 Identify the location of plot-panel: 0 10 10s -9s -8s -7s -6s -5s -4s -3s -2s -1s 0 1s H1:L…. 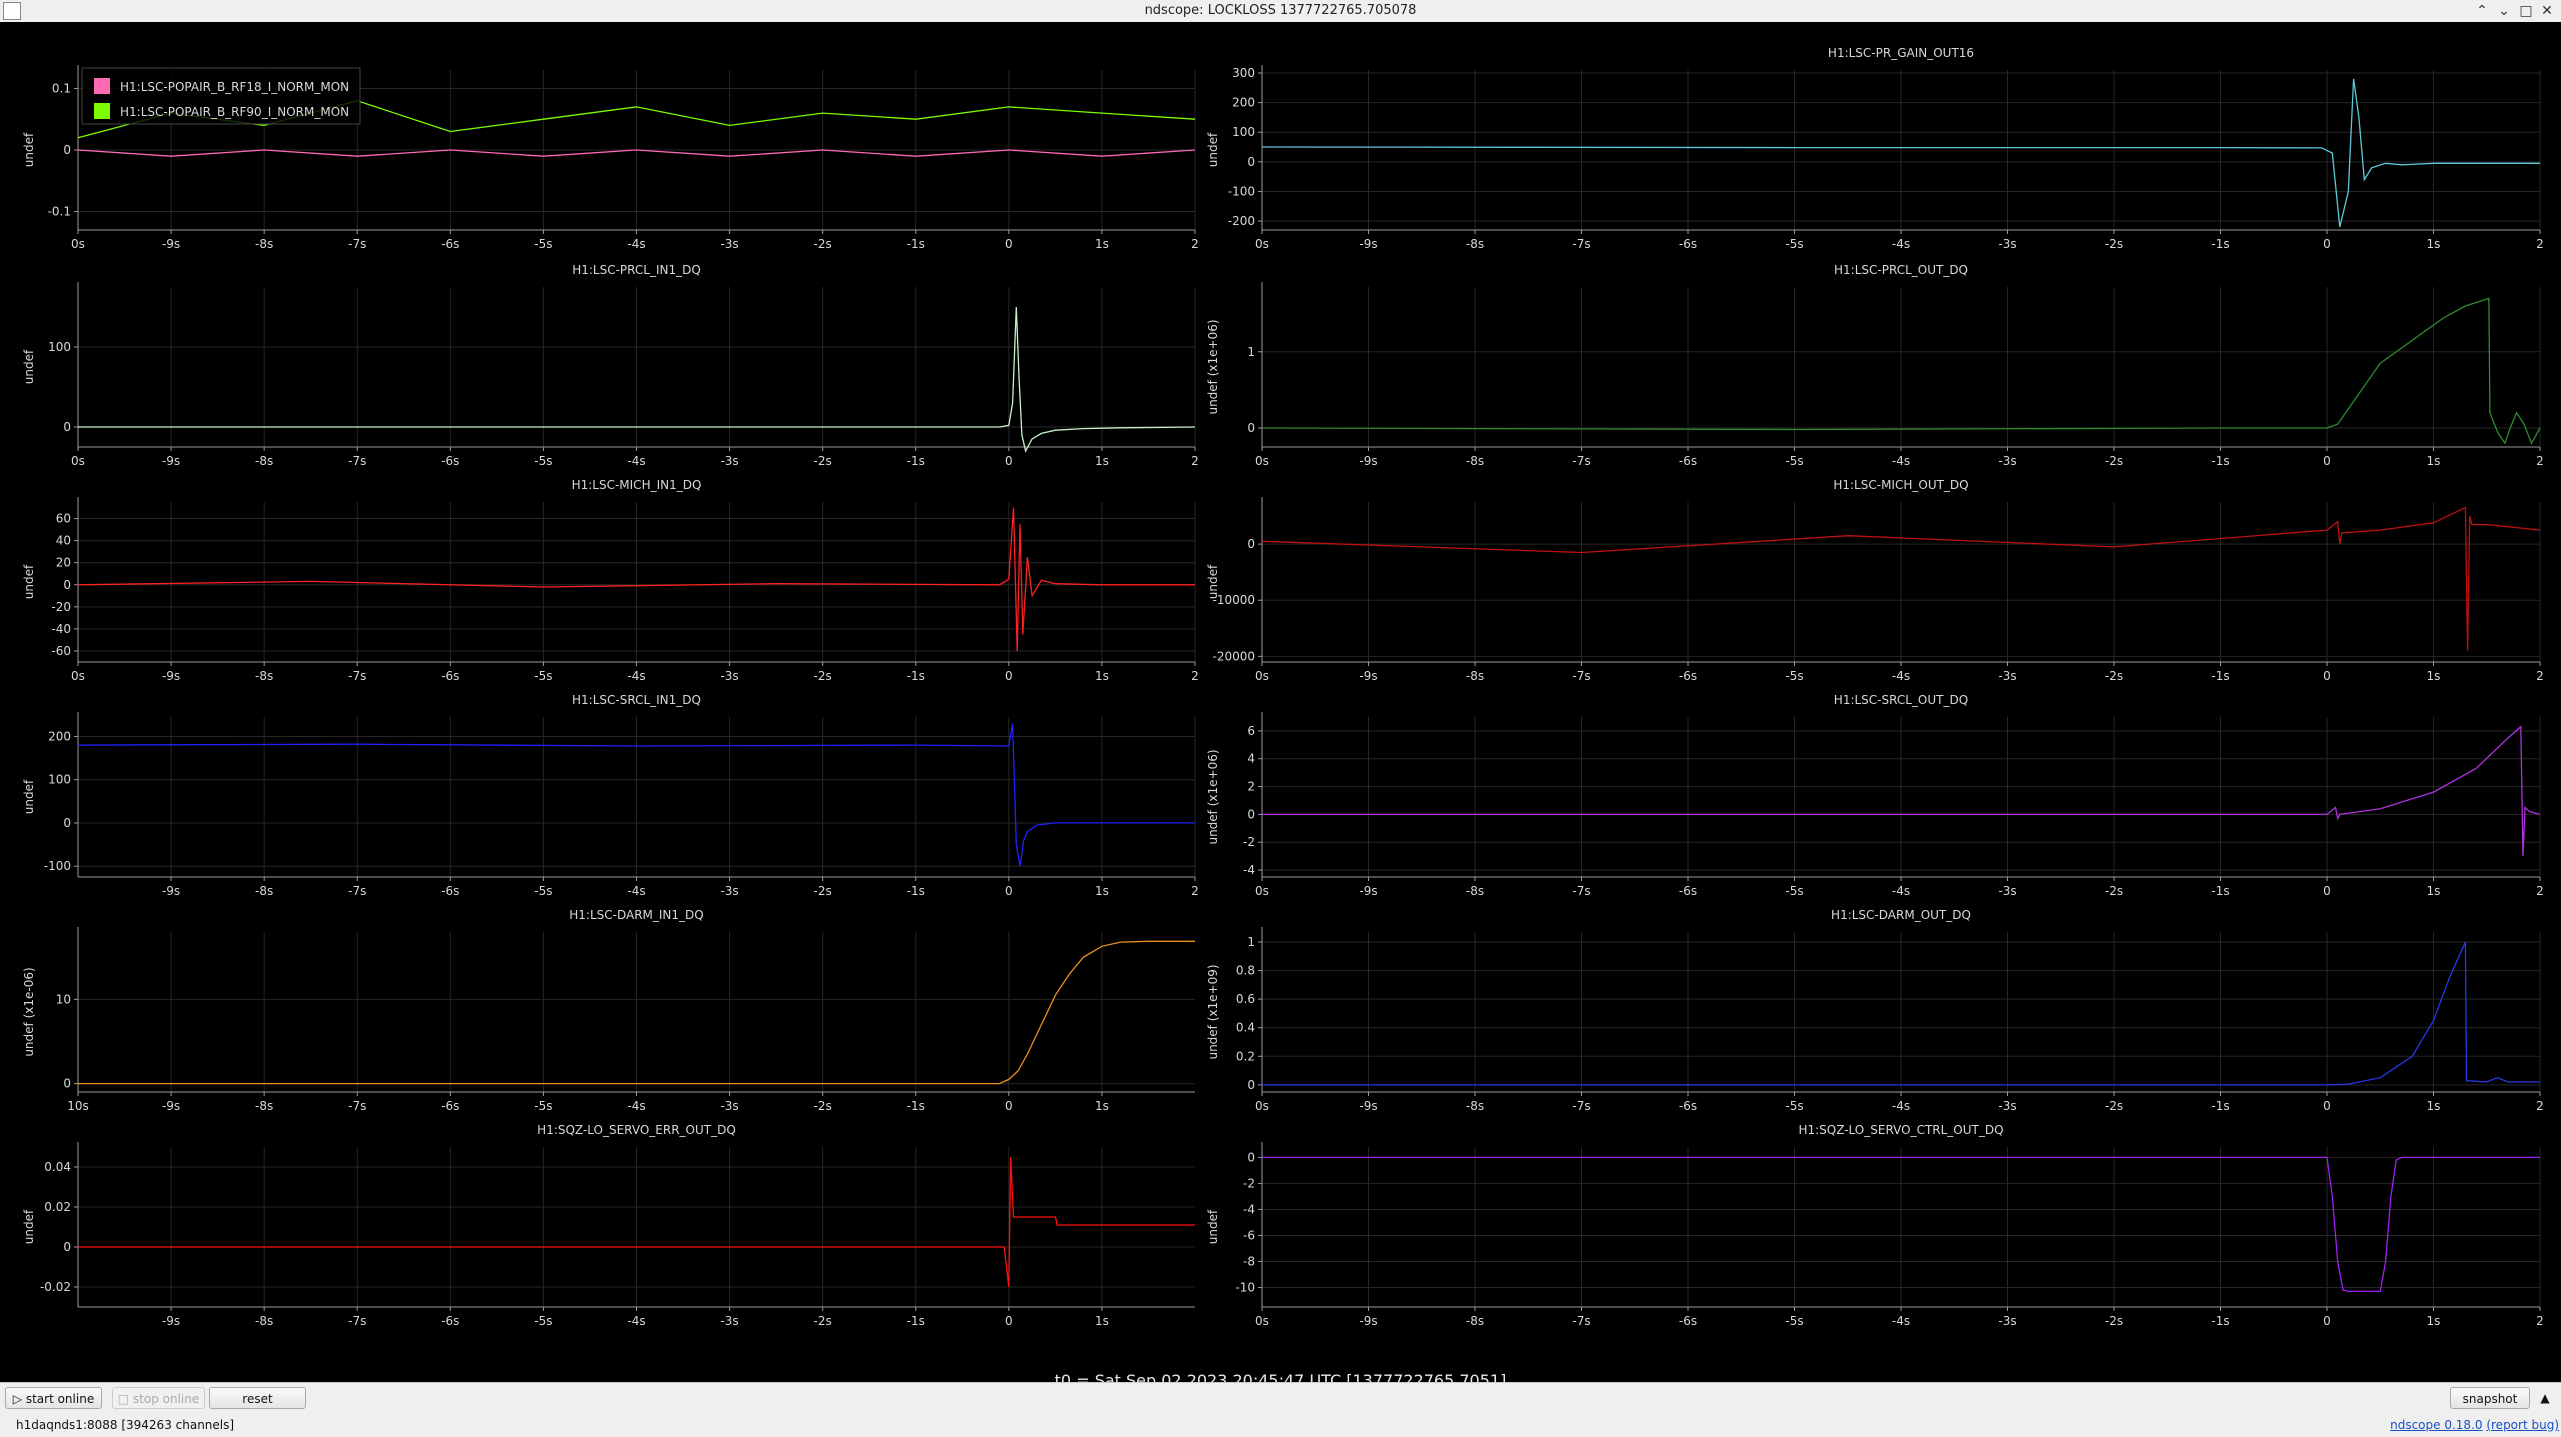
(608, 1010).